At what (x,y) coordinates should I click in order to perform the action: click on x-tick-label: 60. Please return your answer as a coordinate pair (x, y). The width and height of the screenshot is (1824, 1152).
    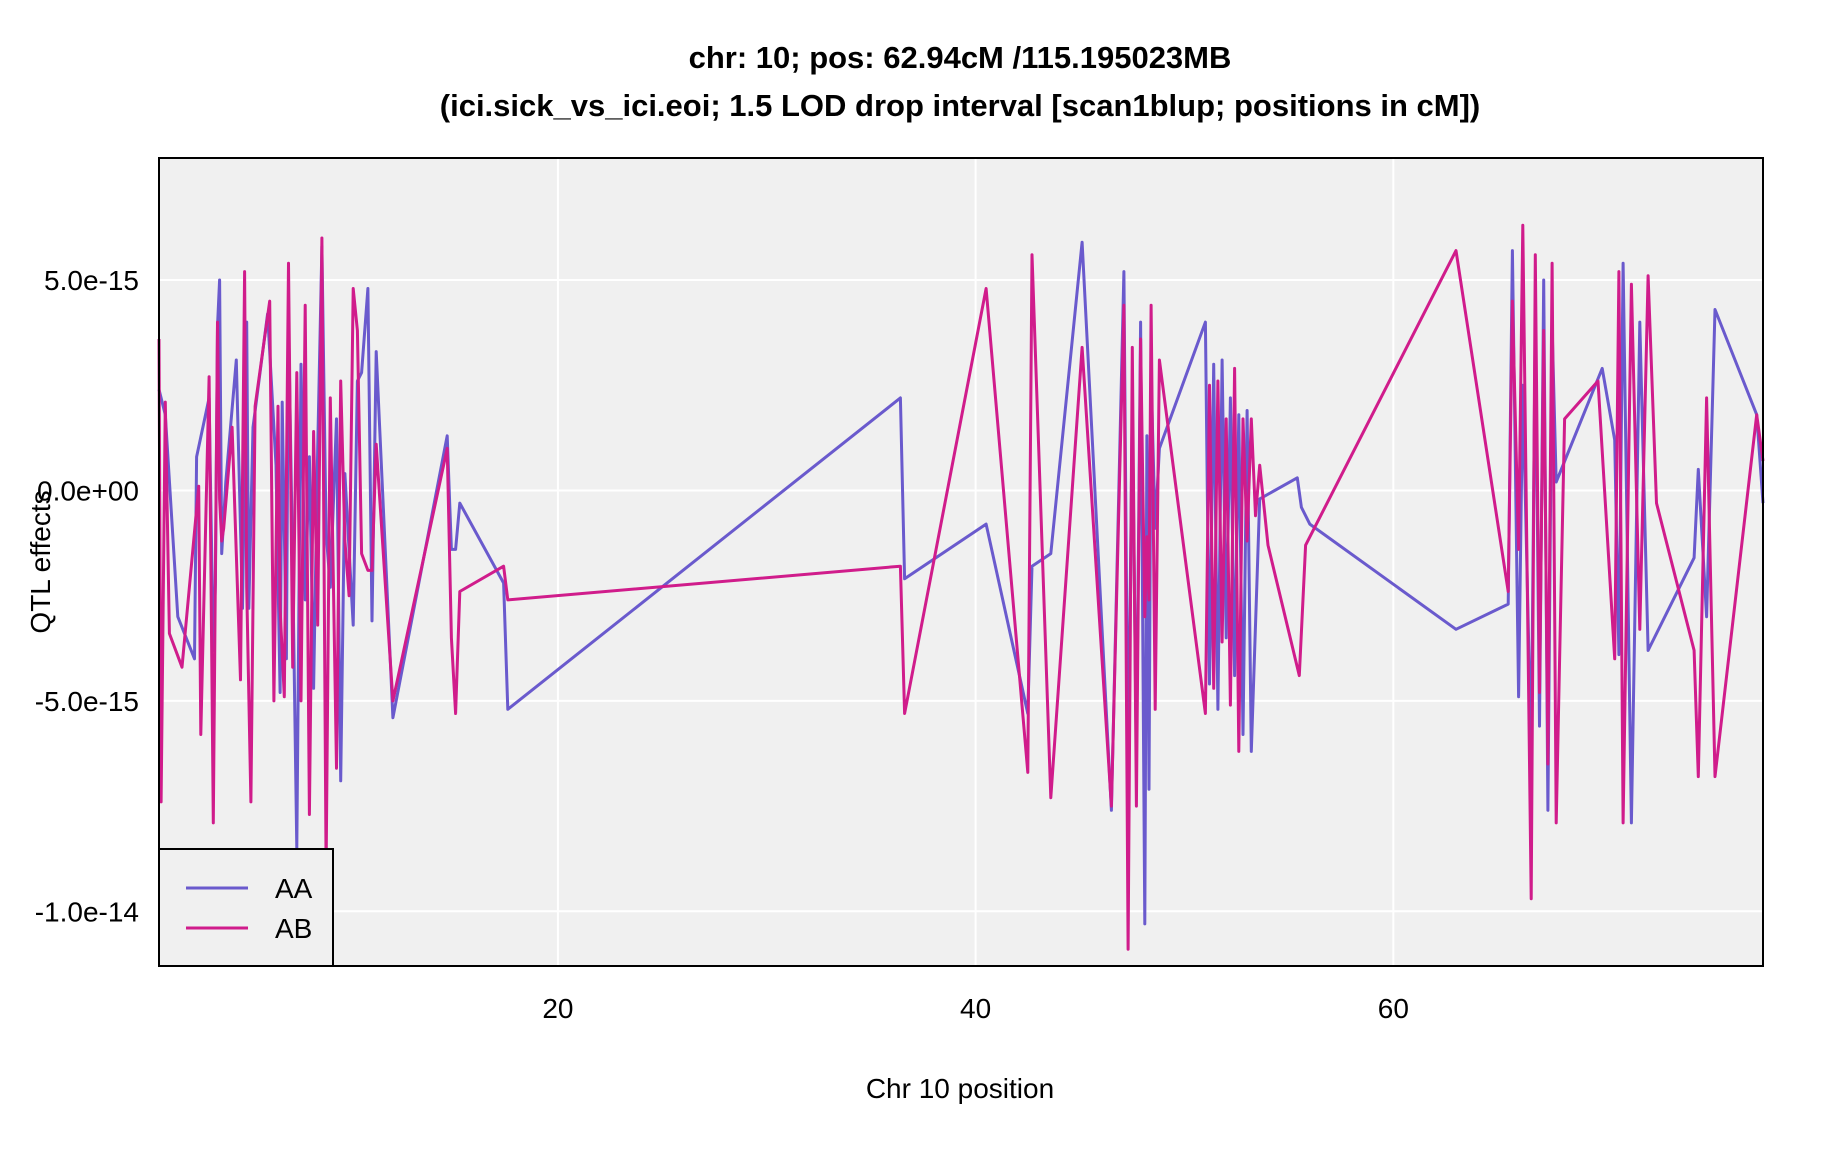
    Looking at the image, I should click on (1393, 1008).